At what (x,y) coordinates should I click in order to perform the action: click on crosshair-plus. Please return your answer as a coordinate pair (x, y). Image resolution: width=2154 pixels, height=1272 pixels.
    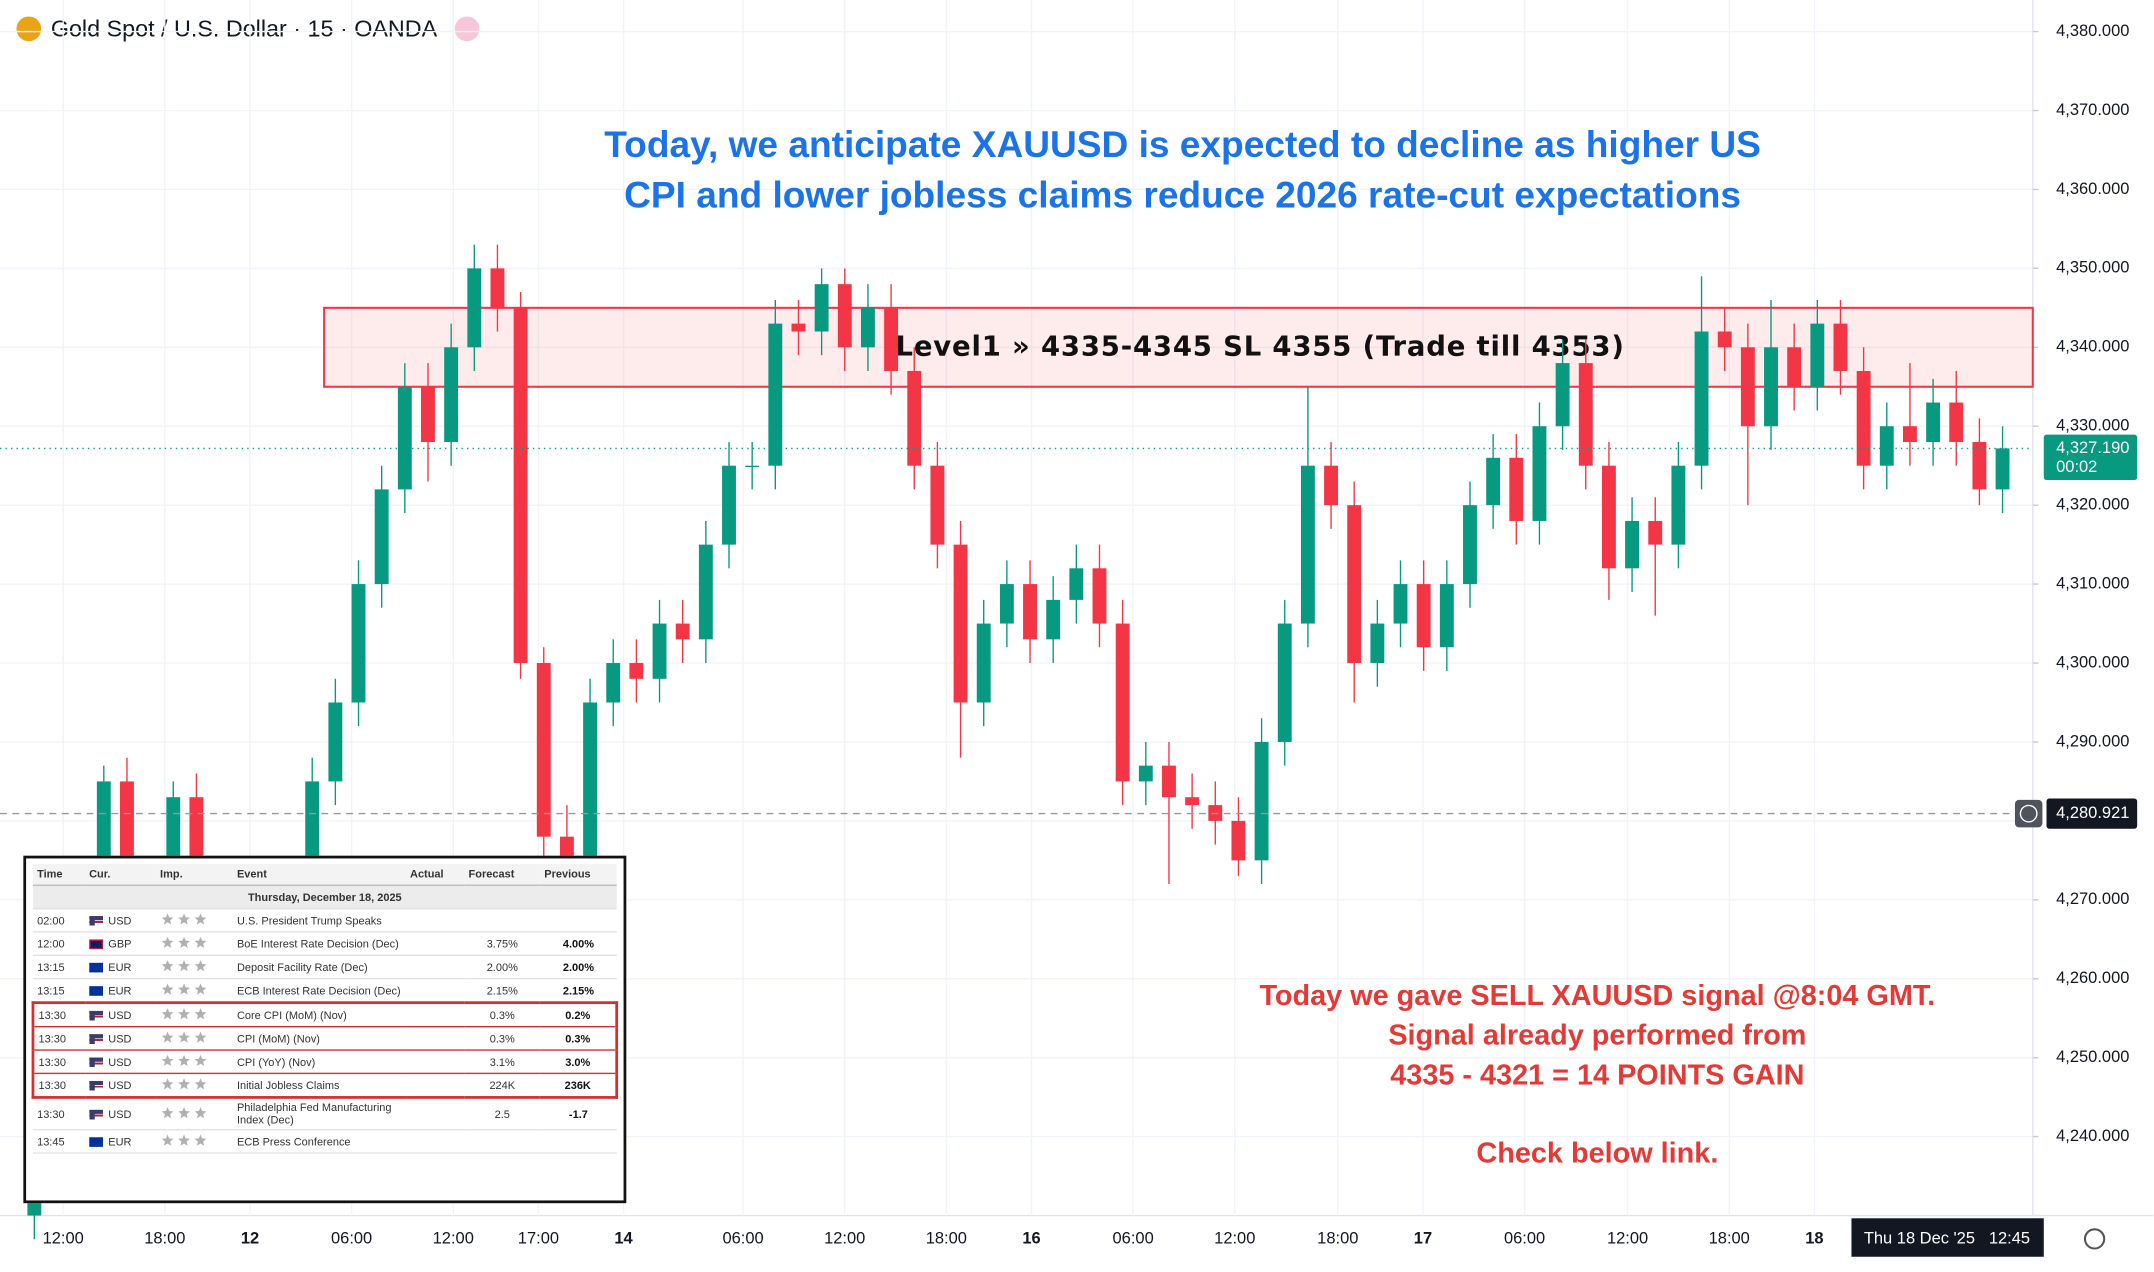
    Looking at the image, I should click on (2028, 813).